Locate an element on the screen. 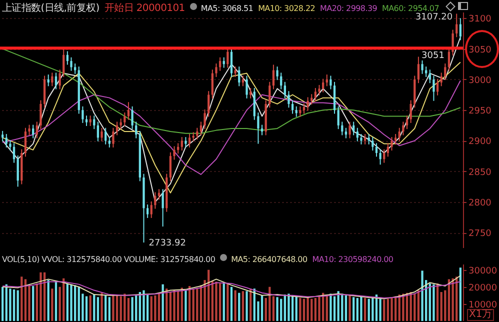 Image resolution: width=499 pixels, height=322 pixels. y-tick-label: 10000 is located at coordinates (483, 305).